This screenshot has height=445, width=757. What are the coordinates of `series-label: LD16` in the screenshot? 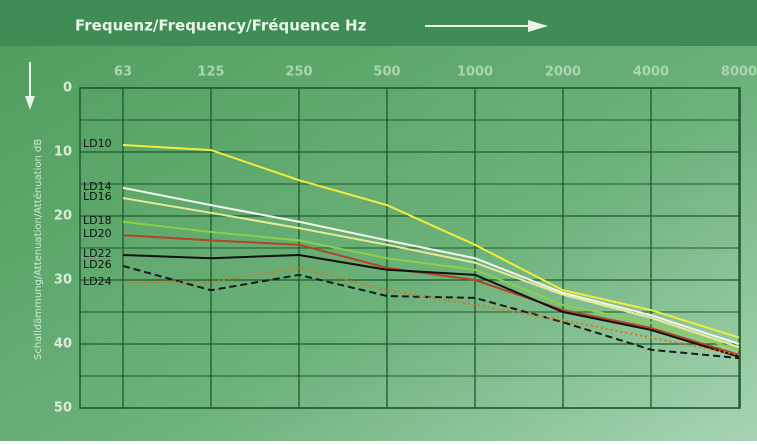 It's located at (97, 196).